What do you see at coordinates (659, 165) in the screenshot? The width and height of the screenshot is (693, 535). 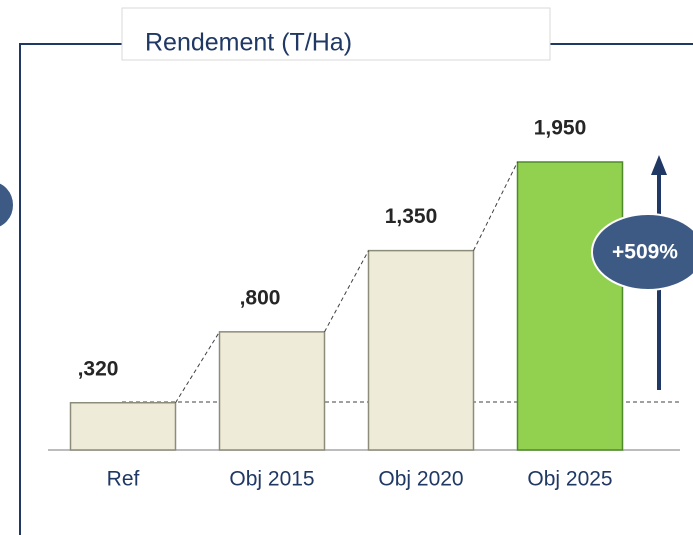 I see `arrow-head` at bounding box center [659, 165].